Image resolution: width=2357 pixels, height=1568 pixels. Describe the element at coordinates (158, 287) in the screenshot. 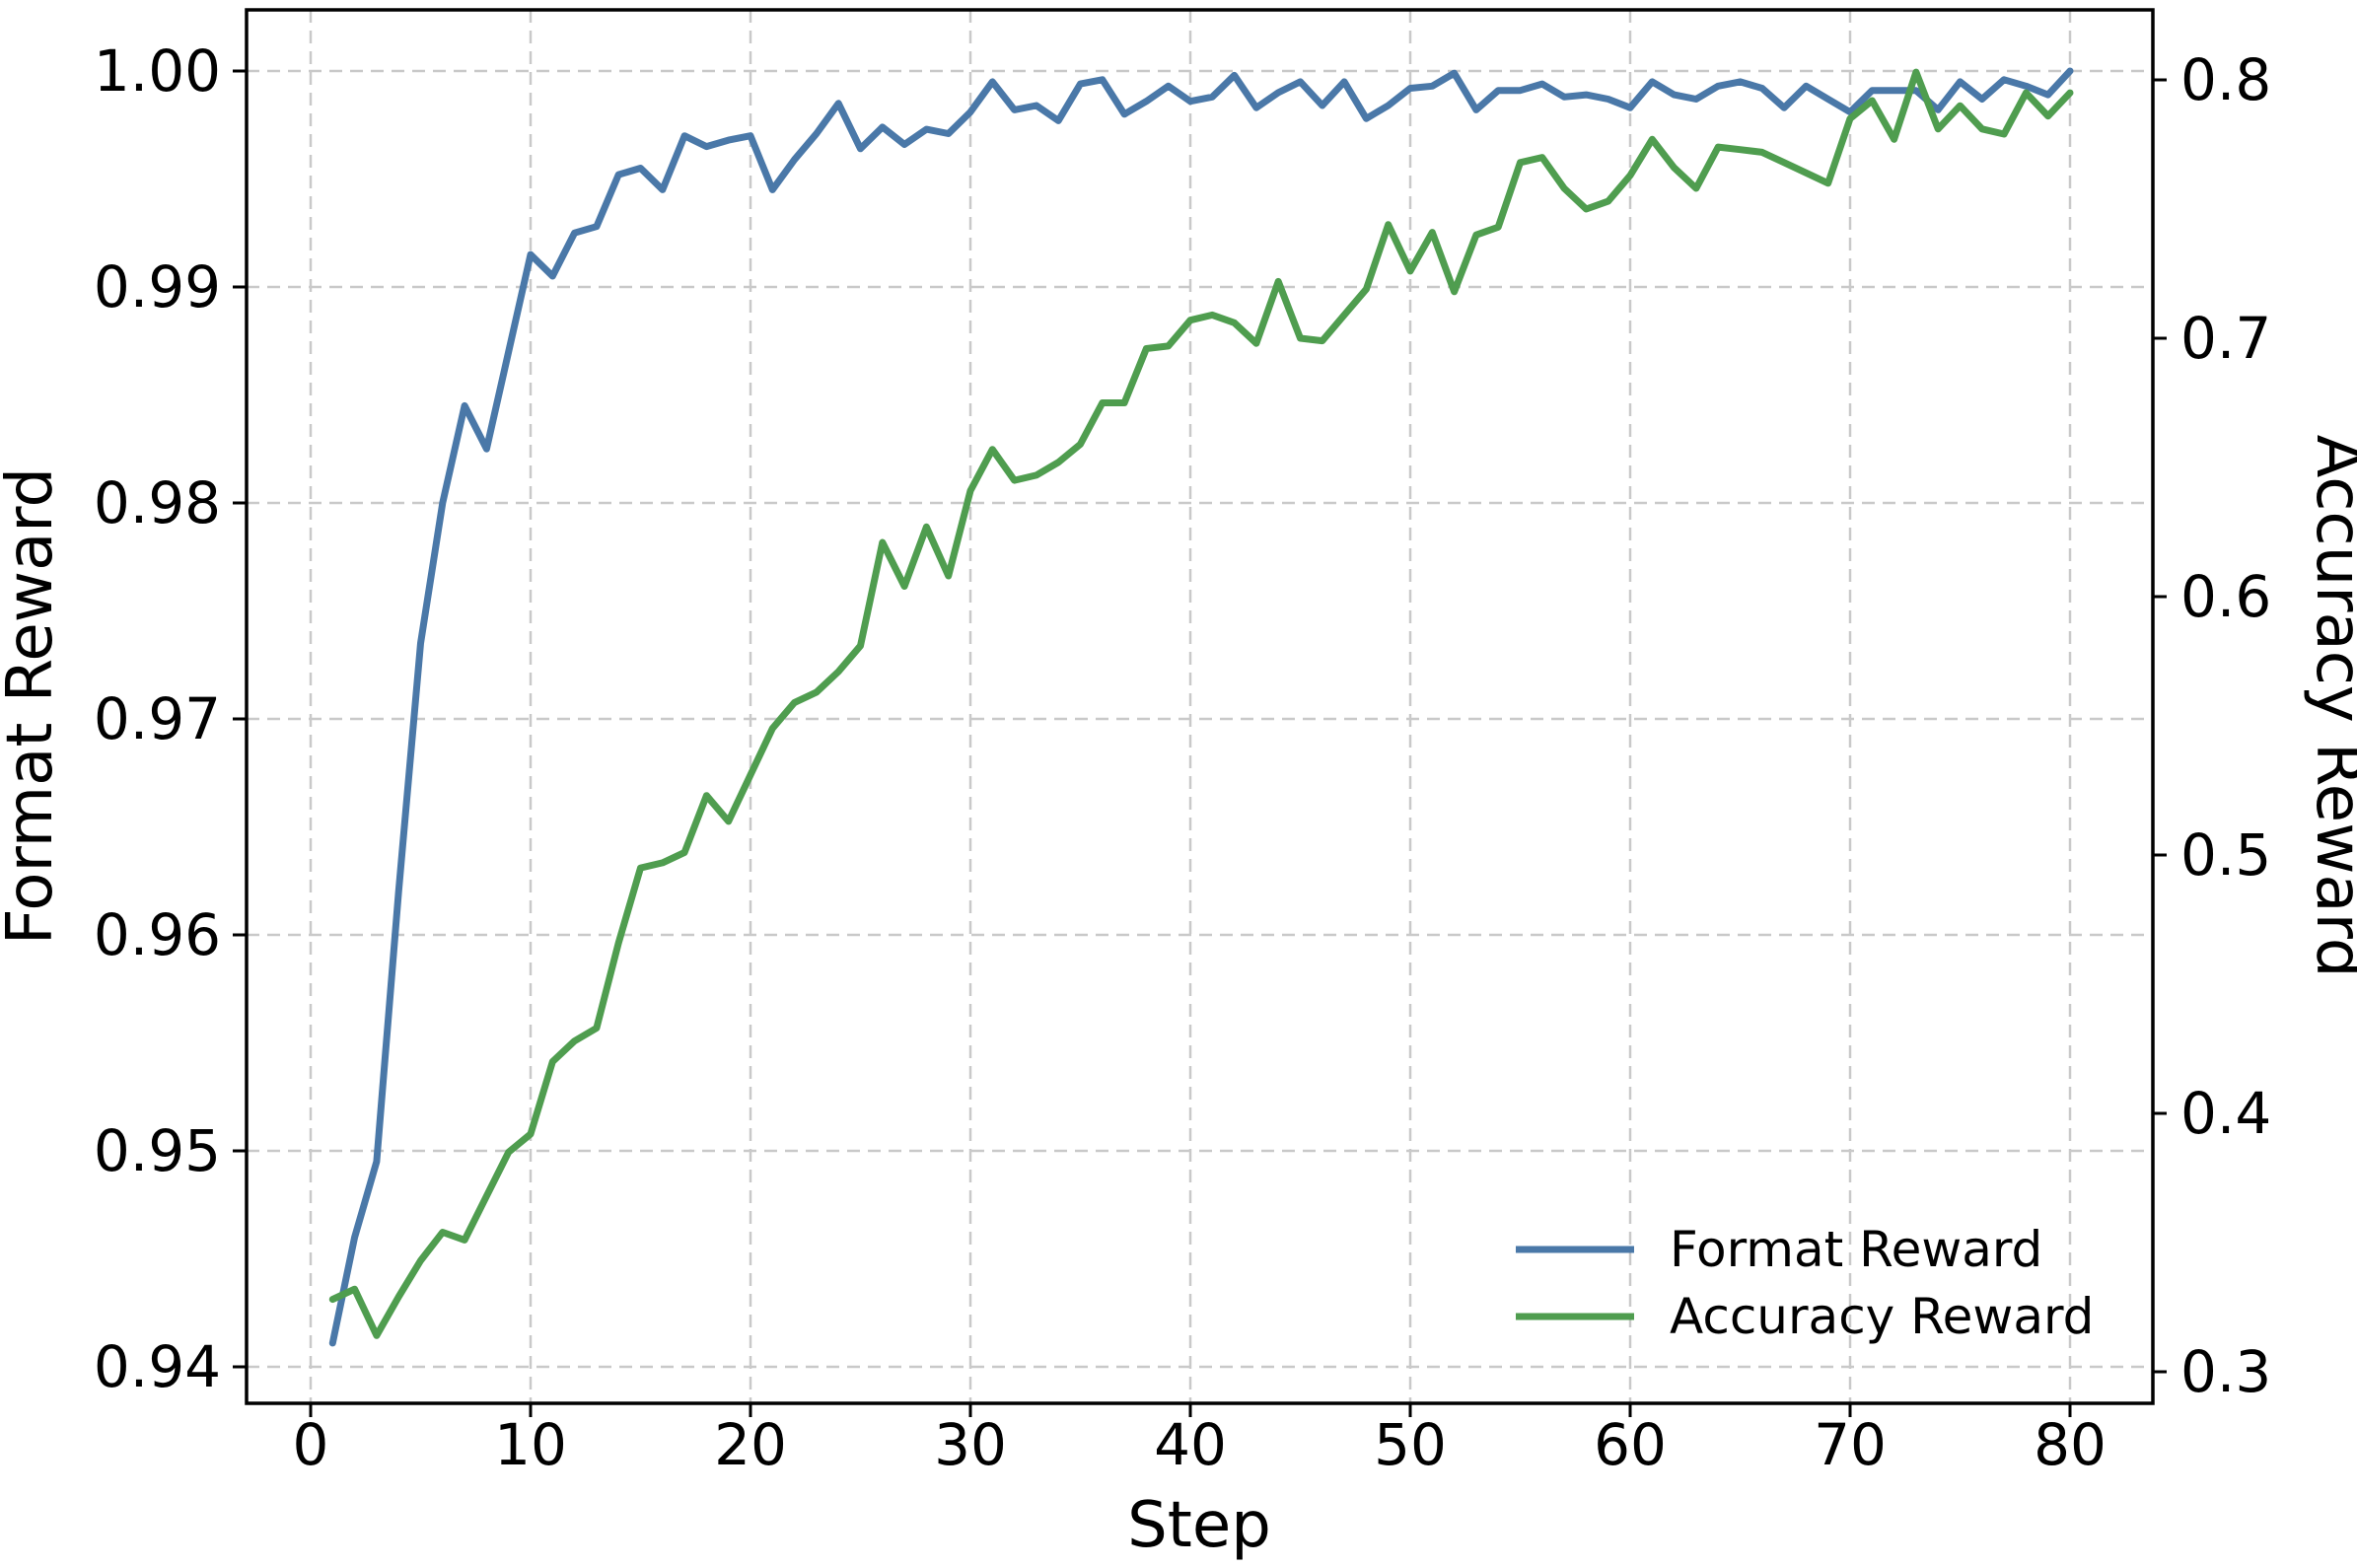

I see `y-tick-label-left: 0.99` at that location.